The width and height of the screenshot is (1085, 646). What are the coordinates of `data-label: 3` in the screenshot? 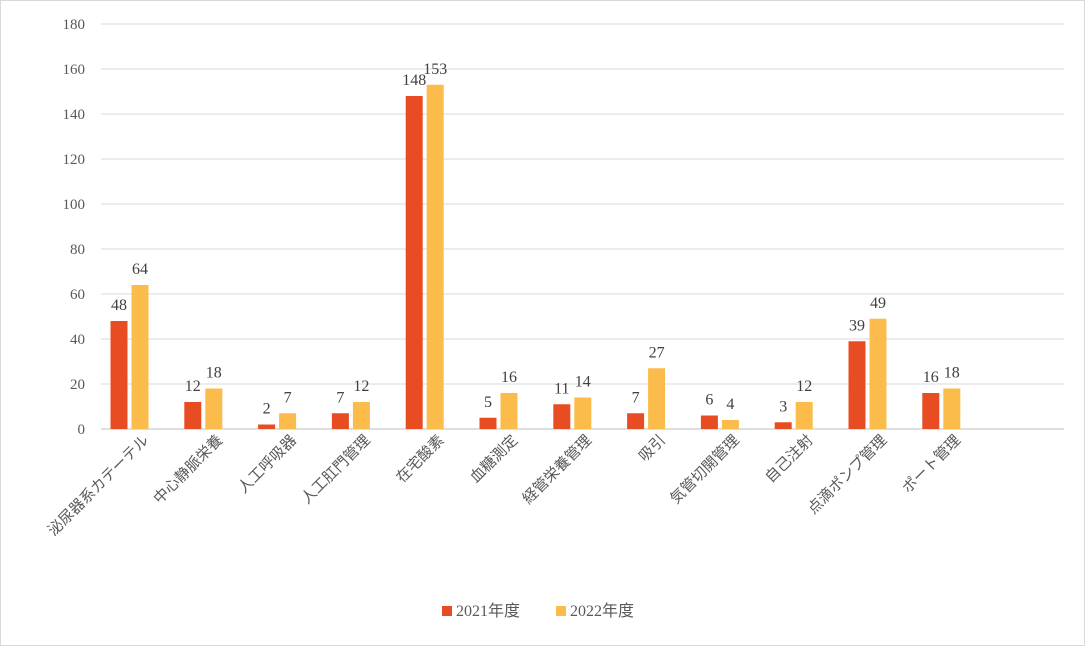 It's located at (783, 406).